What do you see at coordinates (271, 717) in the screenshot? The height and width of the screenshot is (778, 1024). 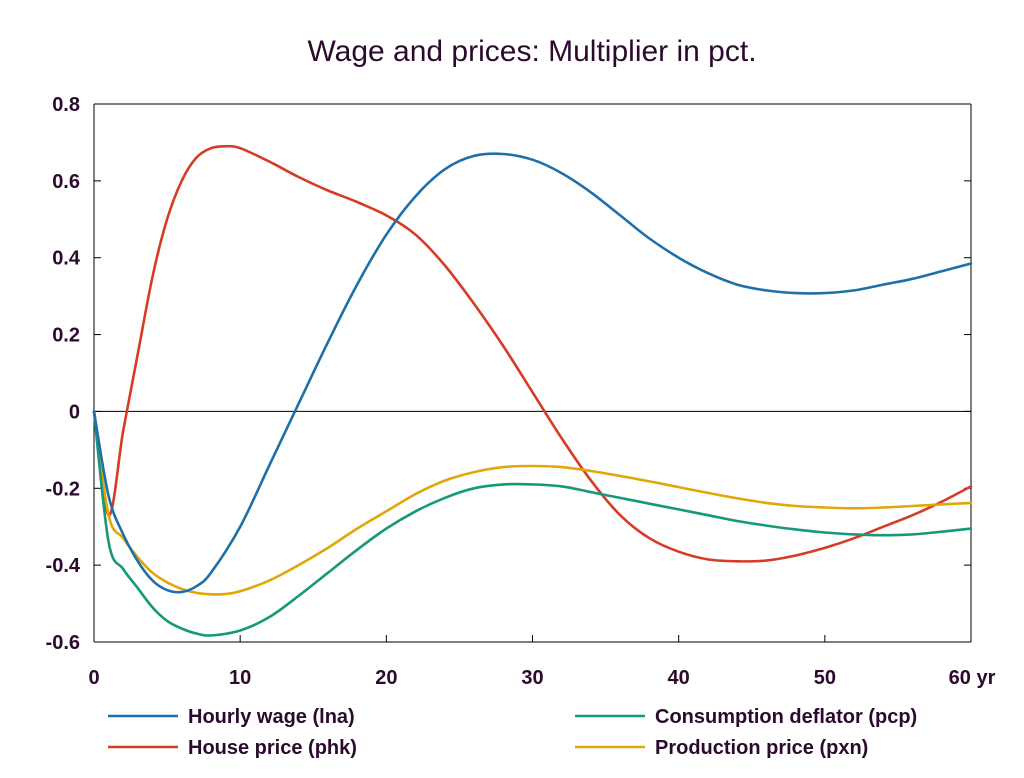 I see `legend-label: Hourly wage (lna)` at bounding box center [271, 717].